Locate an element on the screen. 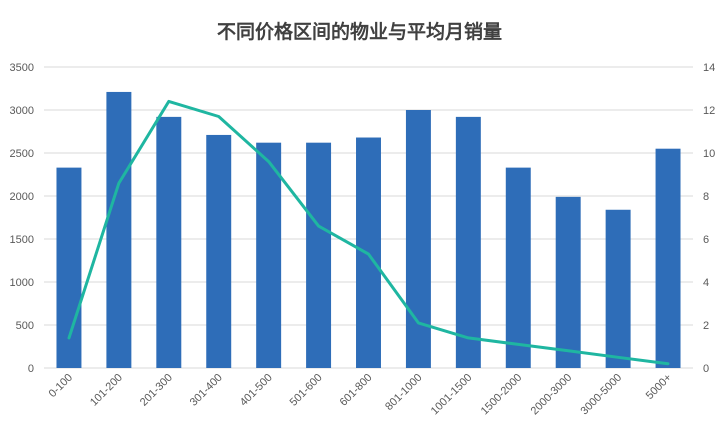  left-axis-tick-label: 3500 is located at coordinates (22, 68).